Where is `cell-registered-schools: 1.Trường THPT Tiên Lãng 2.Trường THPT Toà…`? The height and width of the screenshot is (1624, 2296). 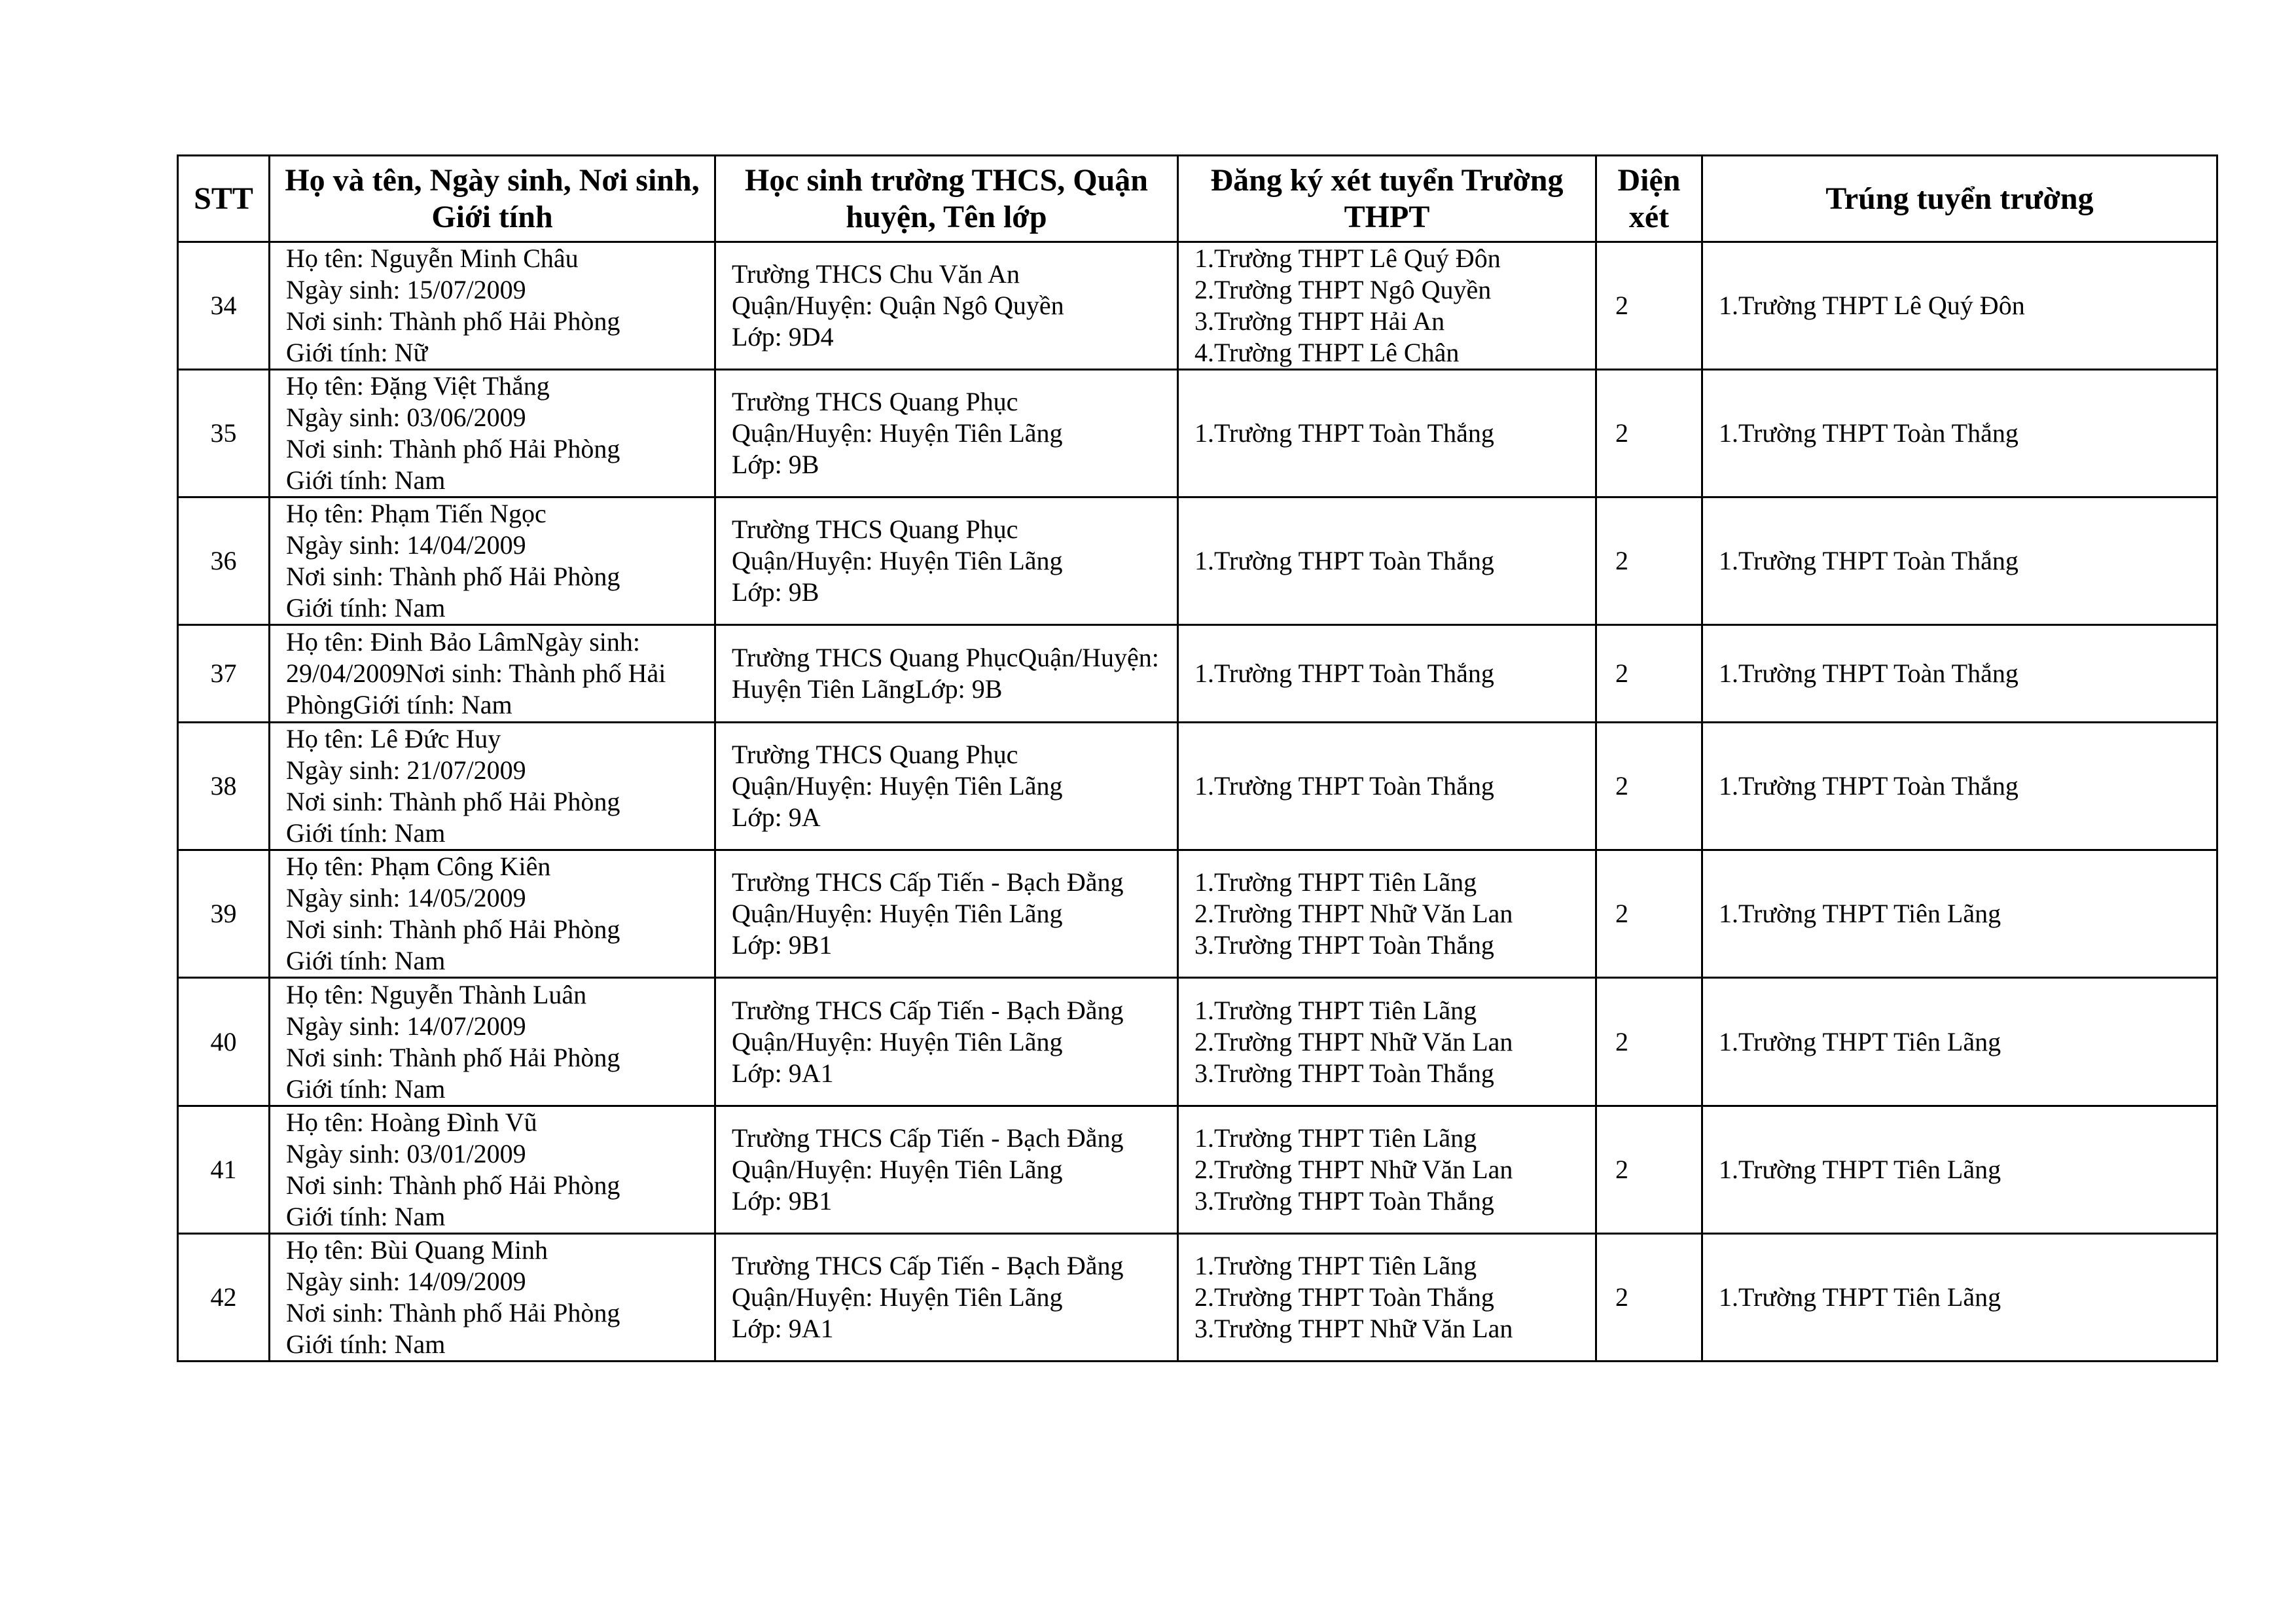 cell-registered-schools: 1.Trường THPT Tiên Lãng 2.Trường THPT Toà… is located at coordinates (1387, 1297).